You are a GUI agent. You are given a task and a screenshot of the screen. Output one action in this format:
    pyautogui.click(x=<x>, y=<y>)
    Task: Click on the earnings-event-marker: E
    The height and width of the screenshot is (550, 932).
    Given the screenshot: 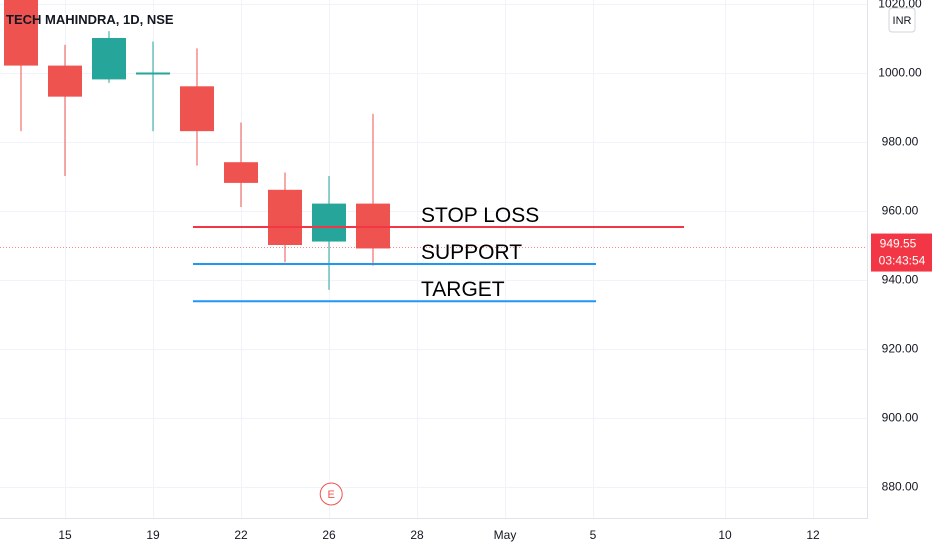 What is the action you would take?
    pyautogui.click(x=331, y=494)
    